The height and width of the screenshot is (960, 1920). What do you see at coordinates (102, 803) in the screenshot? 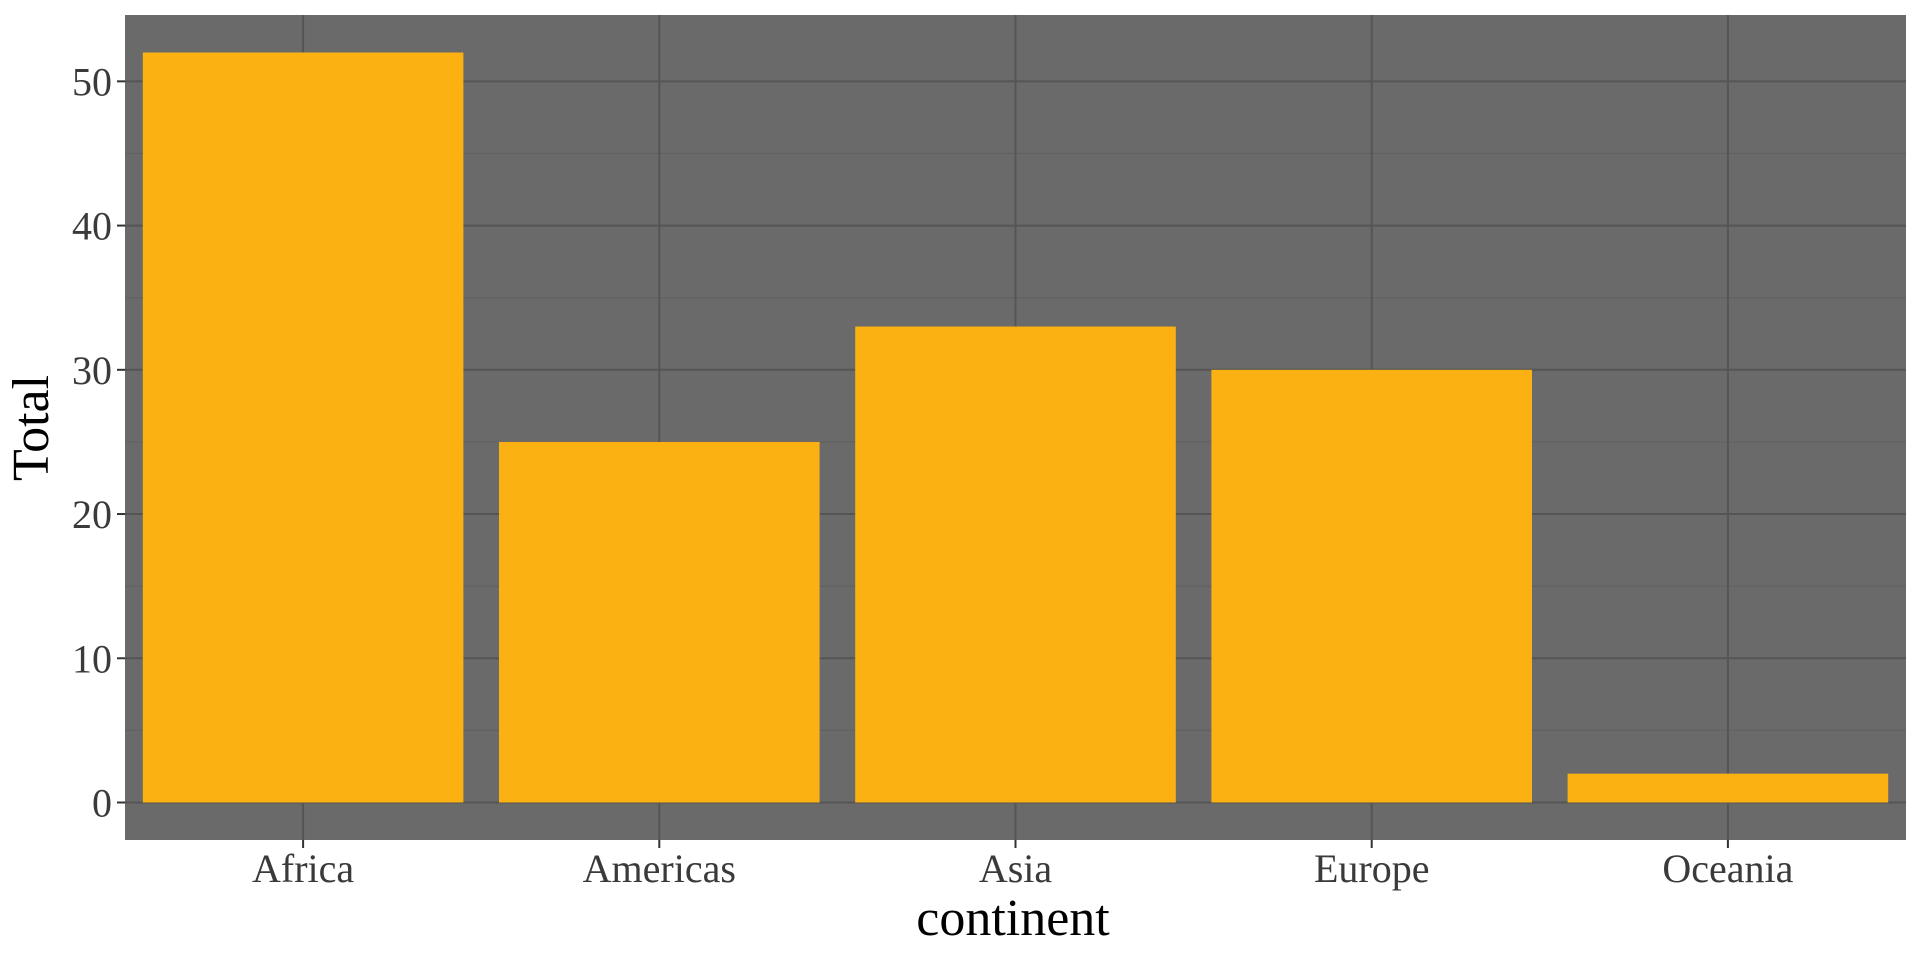
I see `y-tick-label: 0` at bounding box center [102, 803].